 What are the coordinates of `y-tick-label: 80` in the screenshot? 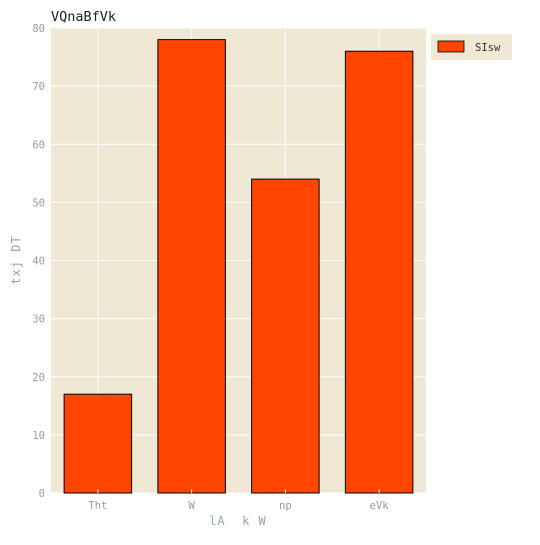 It's located at (38, 29).